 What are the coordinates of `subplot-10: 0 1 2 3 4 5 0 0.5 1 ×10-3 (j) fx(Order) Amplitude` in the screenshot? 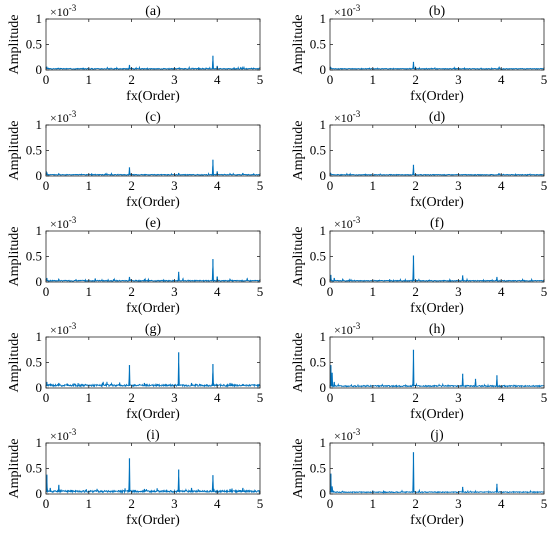 It's located at (419, 477).